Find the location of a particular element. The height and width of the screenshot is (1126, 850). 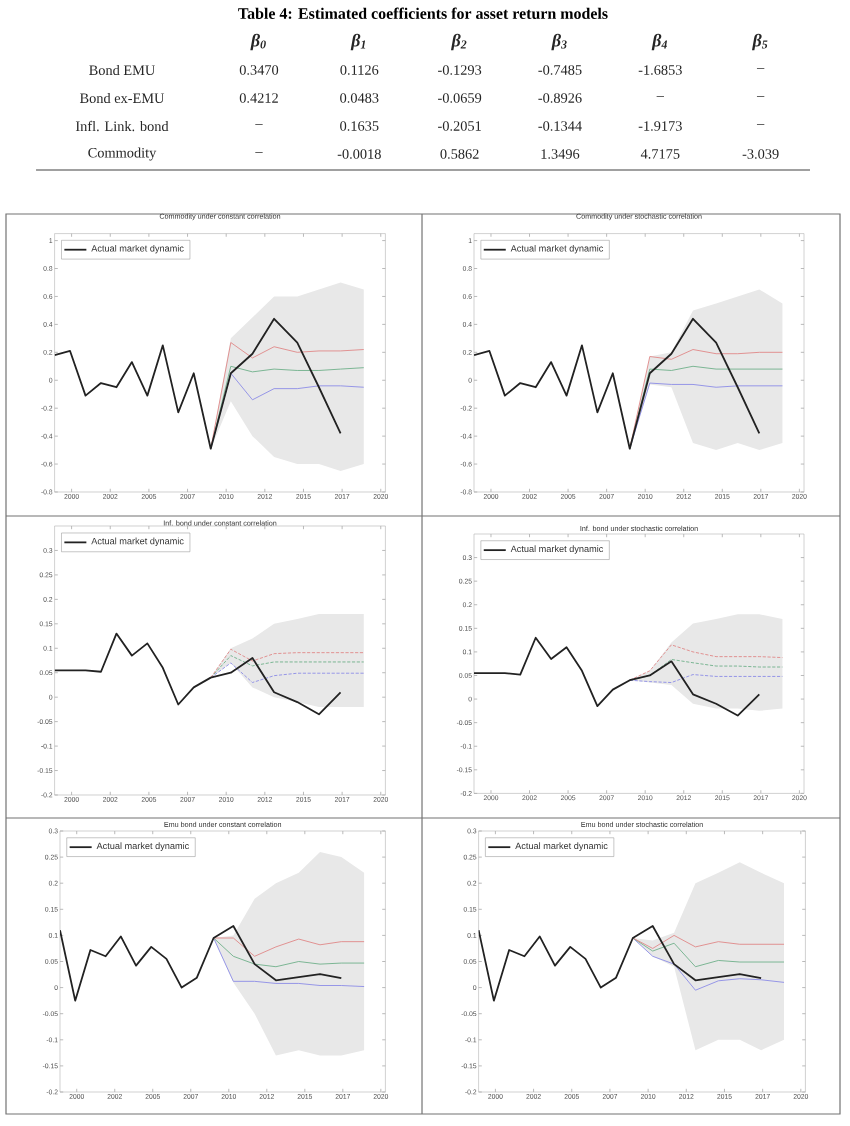

x-tick-label: β$_{0}$ is located at coordinates (258, 42).